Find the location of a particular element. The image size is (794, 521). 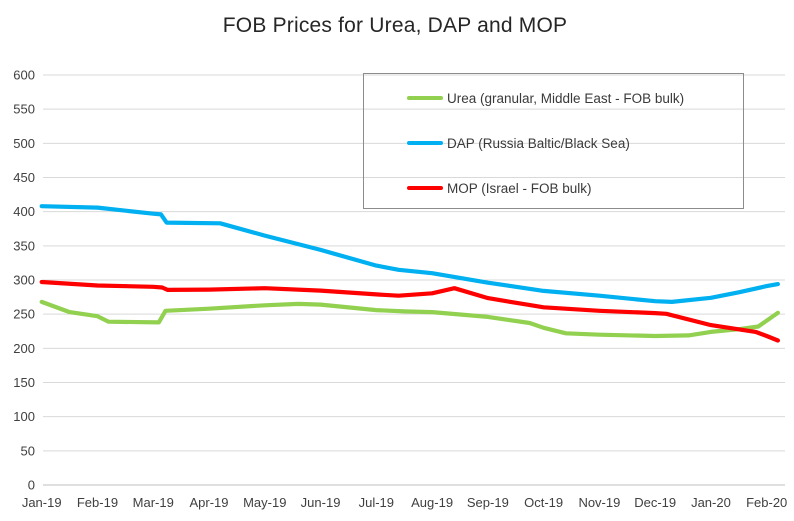

x-axis-tick-label: May-19 is located at coordinates (264, 502).